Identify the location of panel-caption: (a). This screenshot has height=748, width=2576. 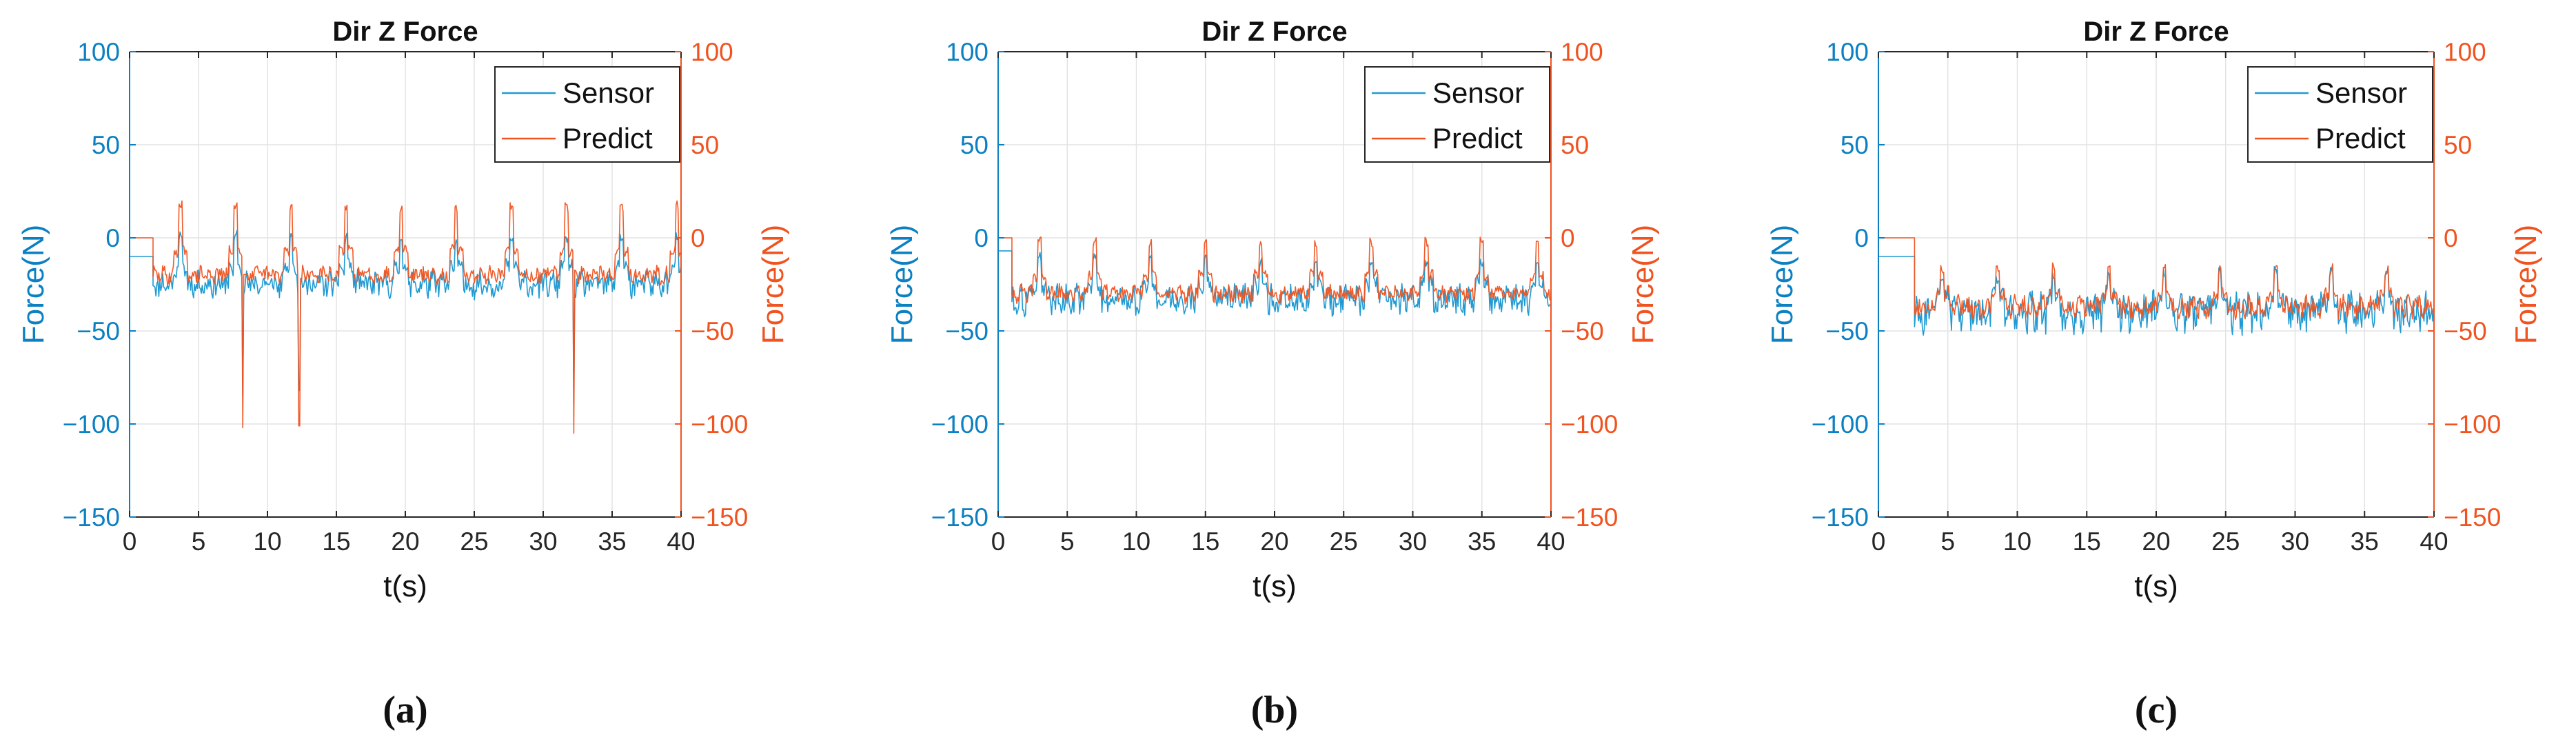
(405, 710).